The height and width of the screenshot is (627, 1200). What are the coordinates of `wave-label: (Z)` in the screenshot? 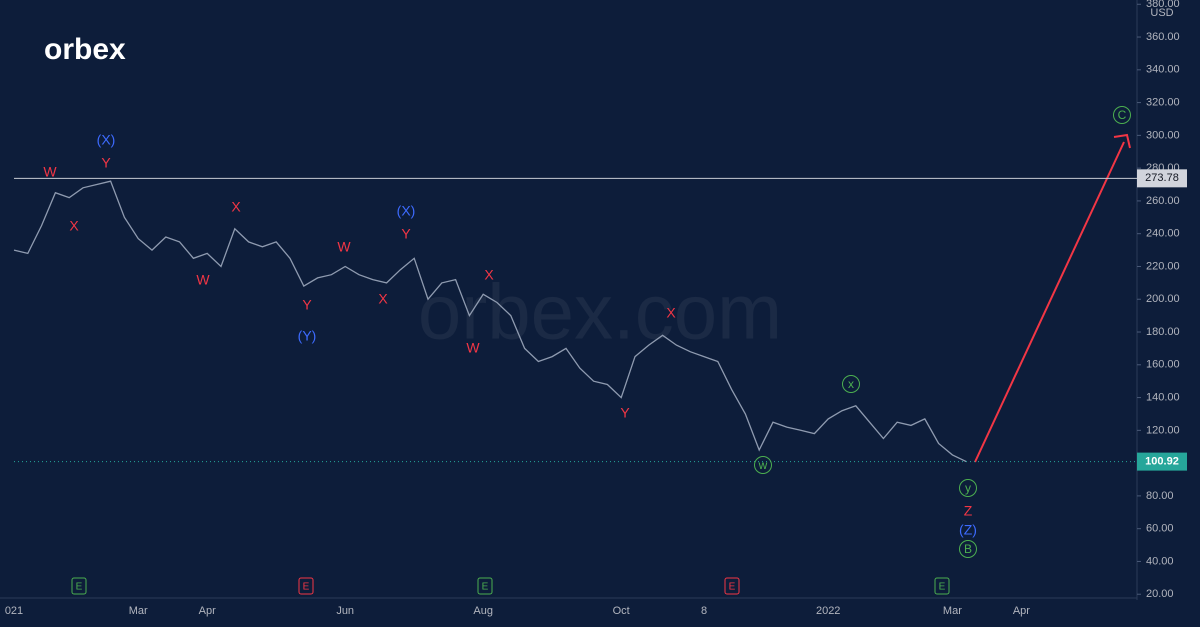 It's located at (968, 530).